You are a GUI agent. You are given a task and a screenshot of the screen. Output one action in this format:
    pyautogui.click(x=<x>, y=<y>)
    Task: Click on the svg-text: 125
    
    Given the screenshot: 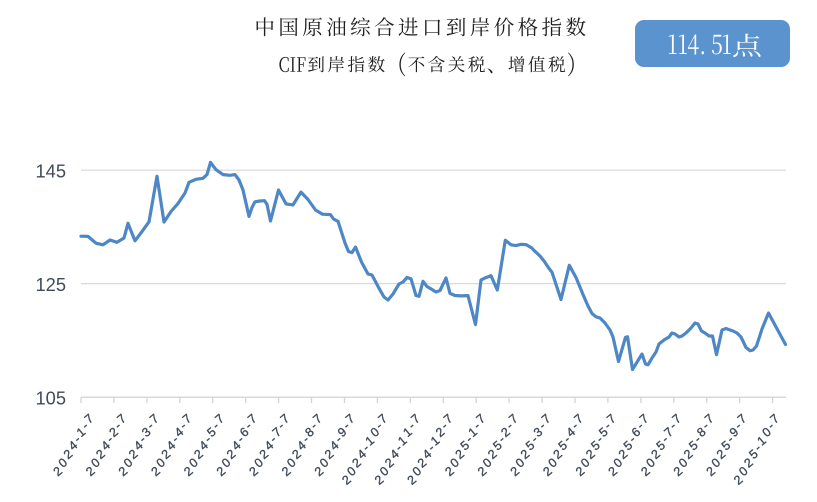 What is the action you would take?
    pyautogui.click(x=50, y=284)
    